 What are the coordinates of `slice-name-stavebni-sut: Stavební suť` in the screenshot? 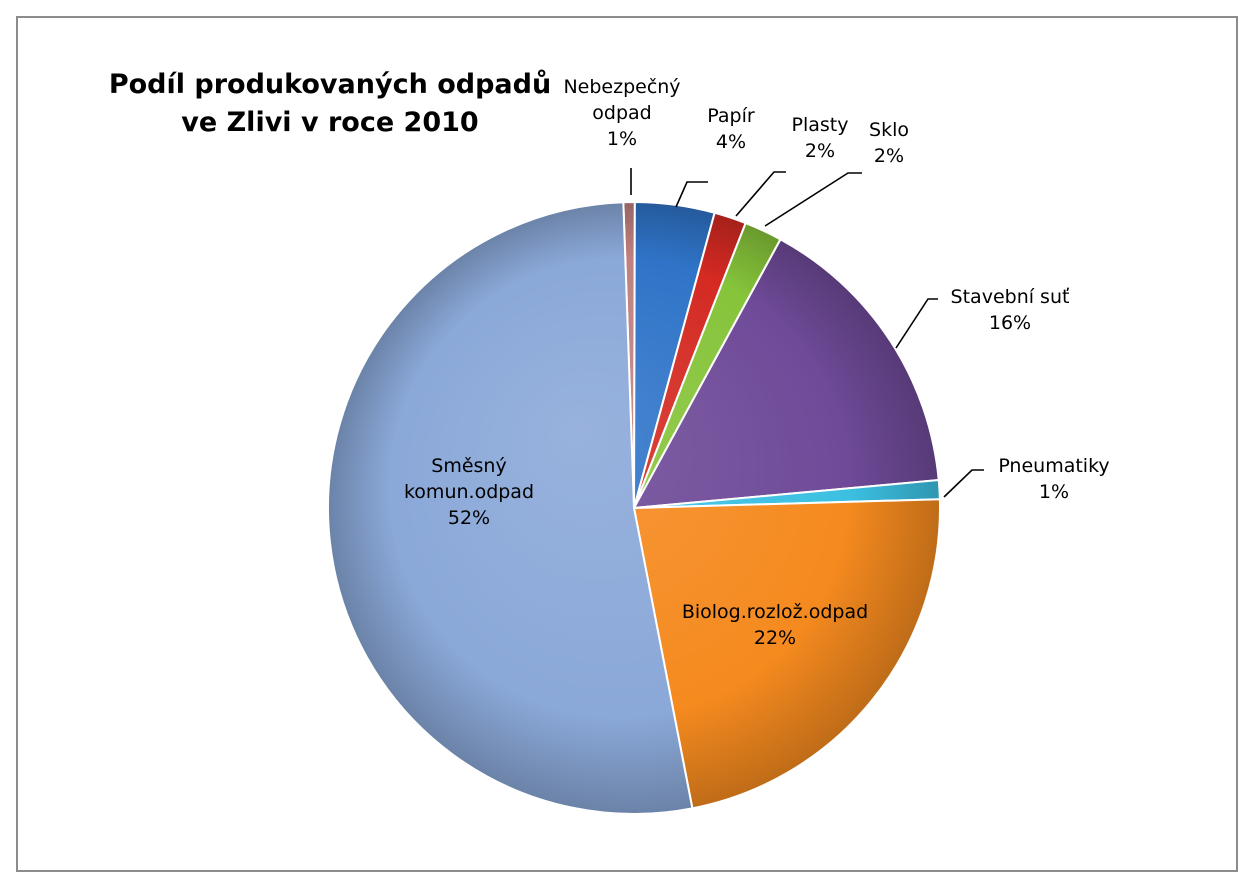 It's located at (1010, 297).